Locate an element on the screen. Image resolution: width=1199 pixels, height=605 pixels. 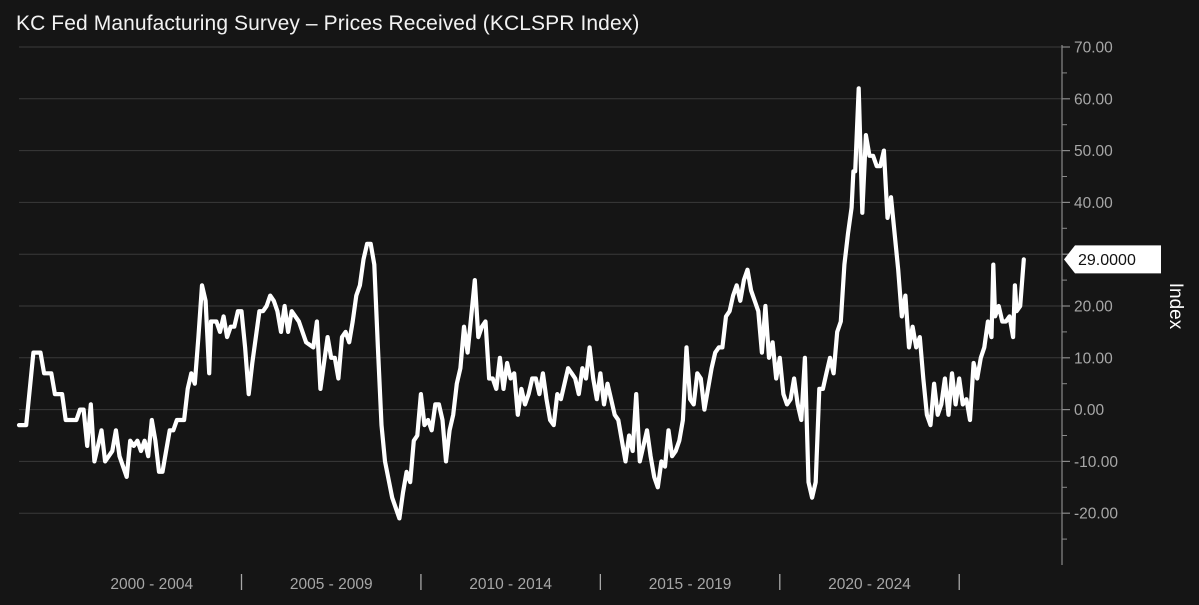
y-tick-label: 20.00 is located at coordinates (1093, 307).